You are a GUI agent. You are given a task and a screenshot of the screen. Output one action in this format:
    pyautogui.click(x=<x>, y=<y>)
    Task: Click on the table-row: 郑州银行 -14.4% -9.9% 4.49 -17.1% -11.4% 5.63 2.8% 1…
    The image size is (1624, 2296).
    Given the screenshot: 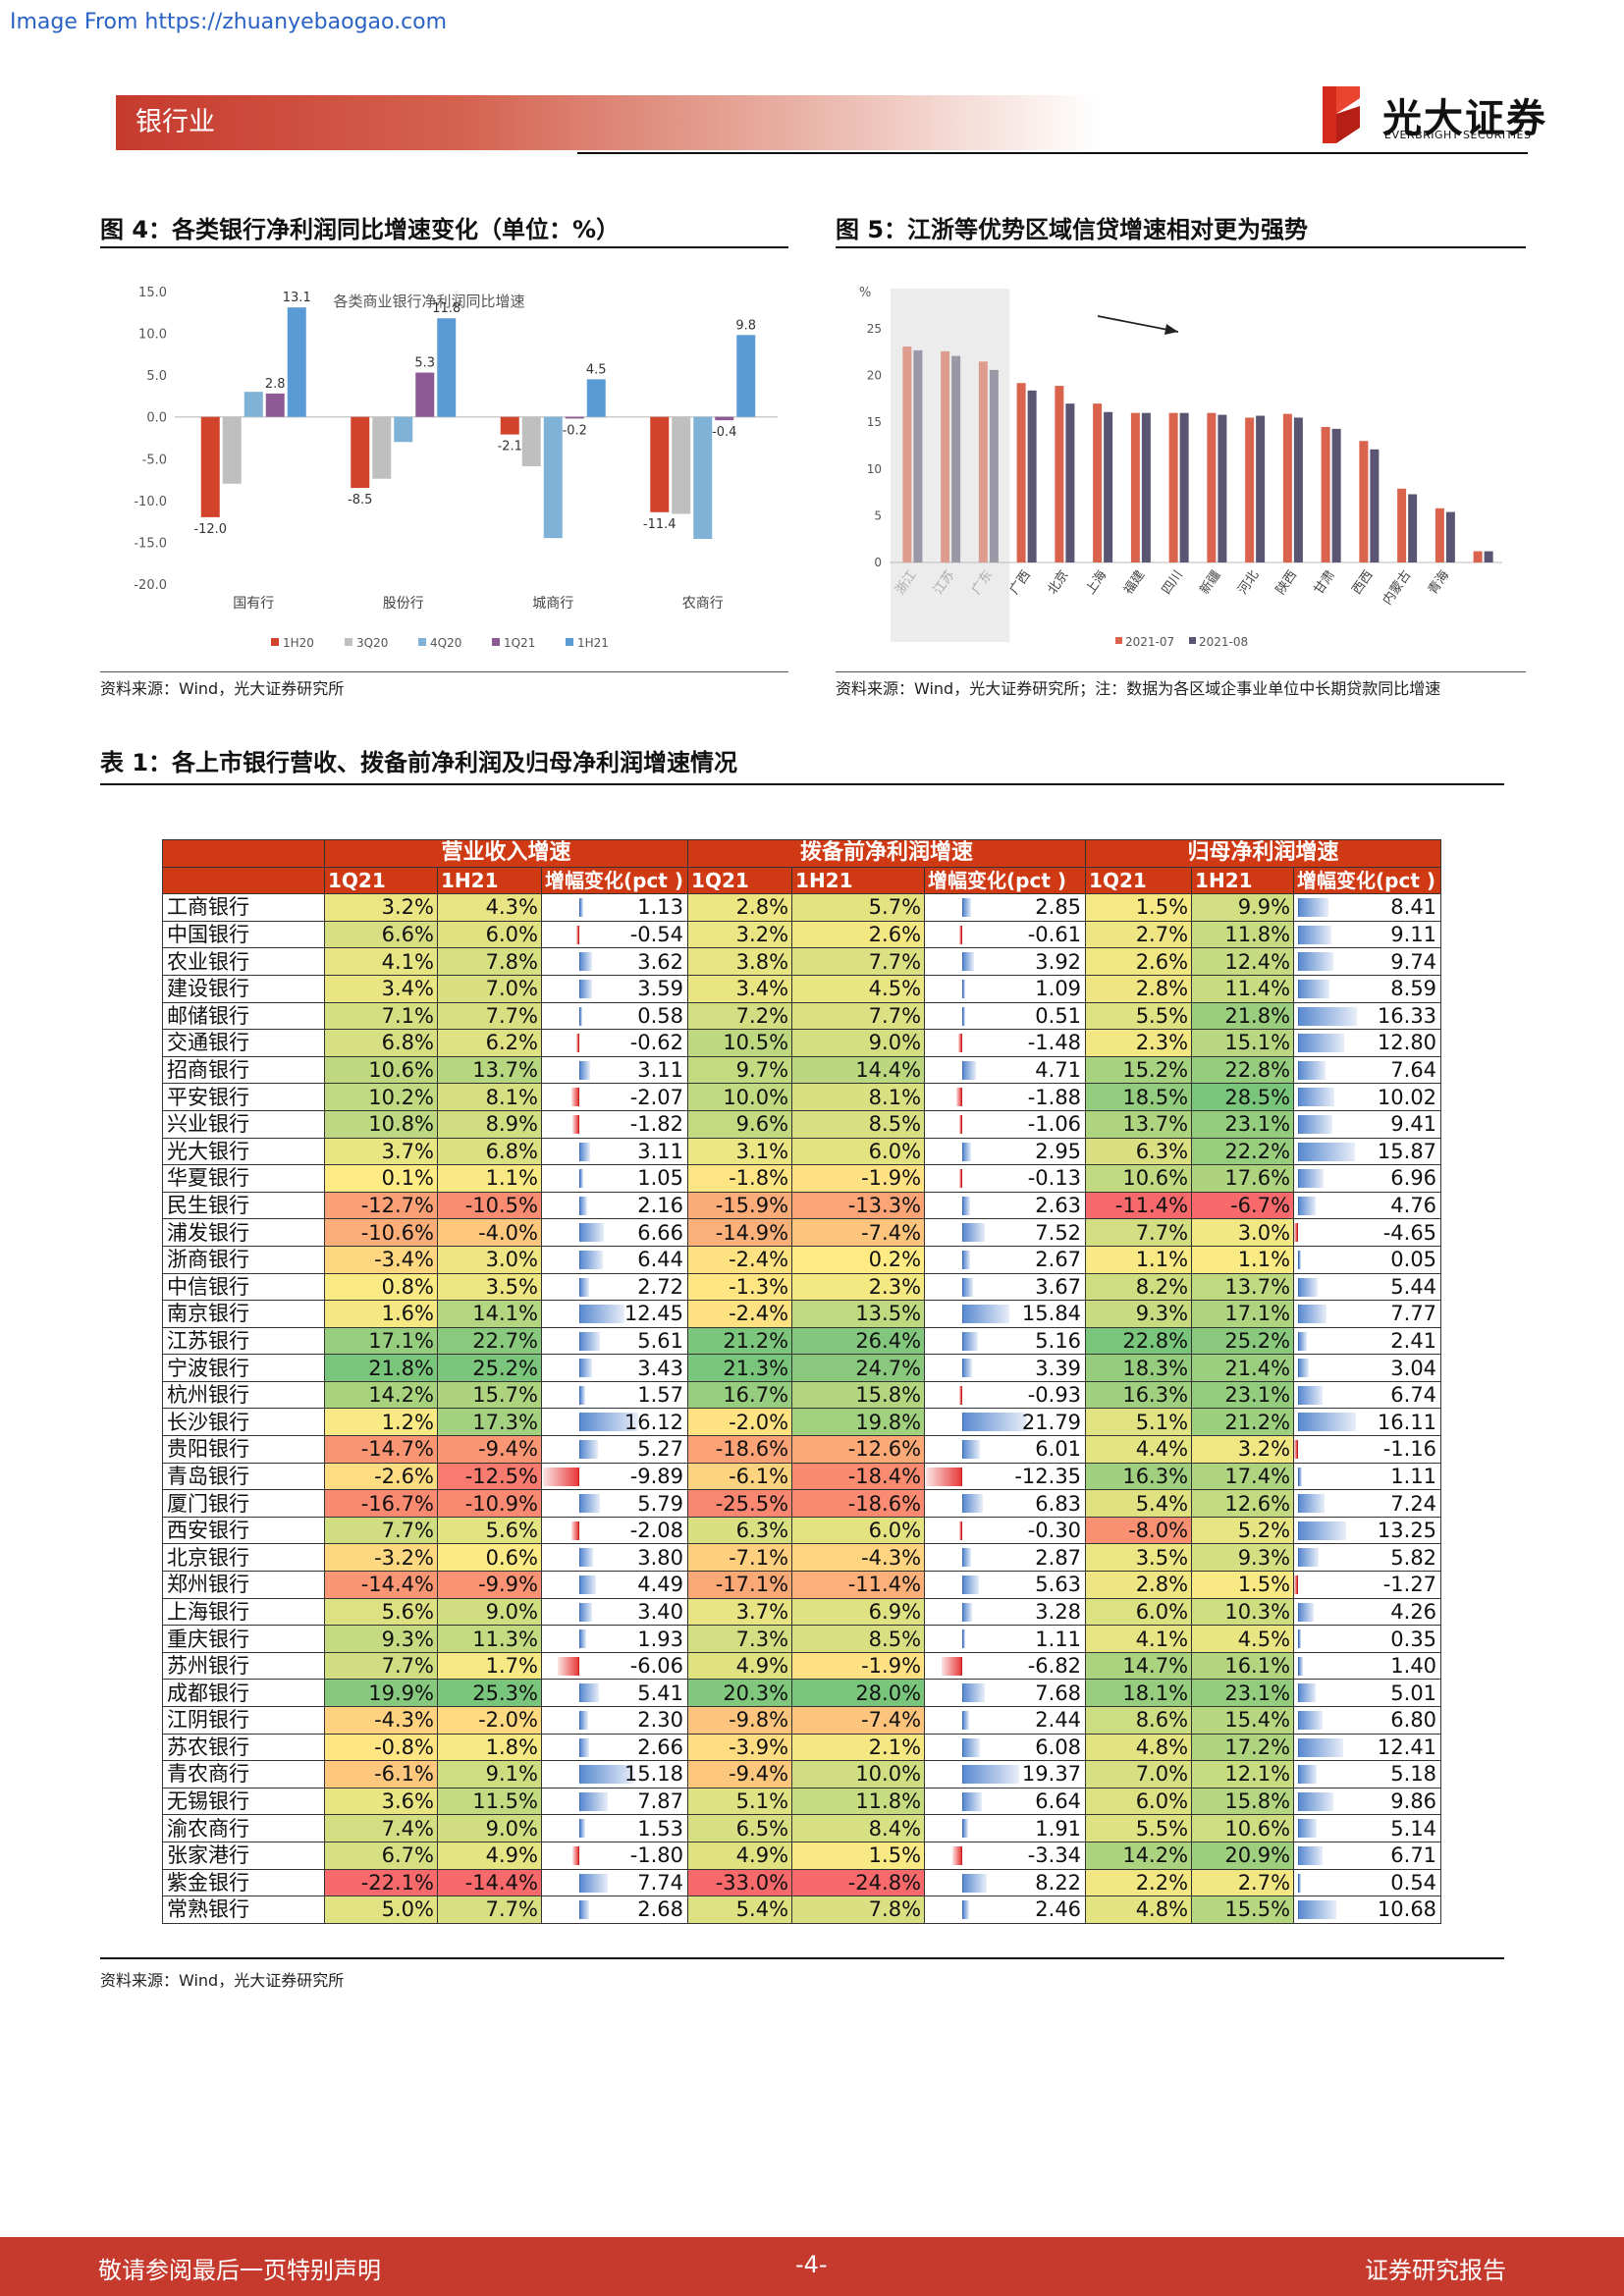 What is the action you would take?
    pyautogui.click(x=802, y=1585)
    